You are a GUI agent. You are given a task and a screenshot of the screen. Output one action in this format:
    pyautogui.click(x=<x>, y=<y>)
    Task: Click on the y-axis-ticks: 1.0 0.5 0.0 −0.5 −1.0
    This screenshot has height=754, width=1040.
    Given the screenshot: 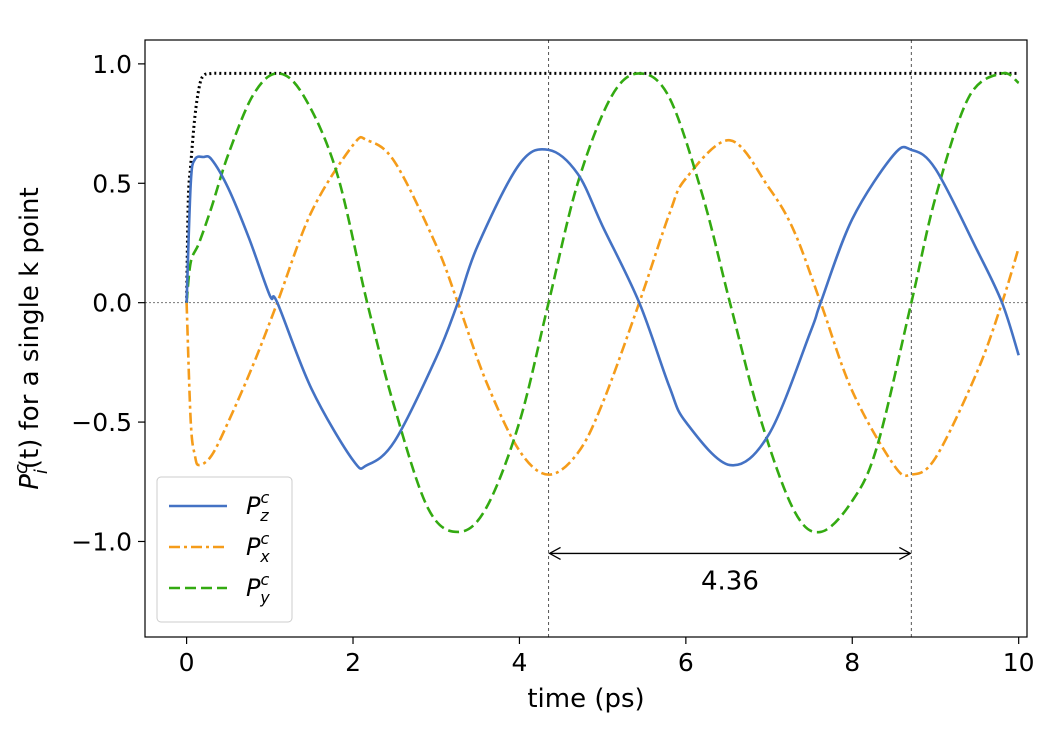 What is the action you would take?
    pyautogui.click(x=108, y=303)
    